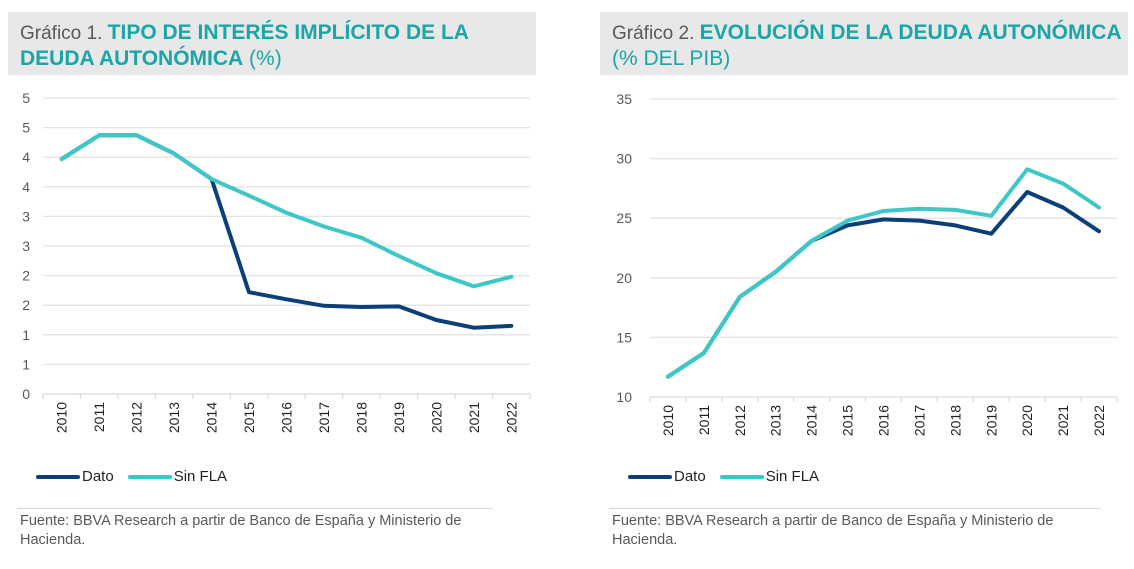 This screenshot has width=1134, height=569. Describe the element at coordinates (624, 99) in the screenshot. I see `y-tick-label: 35` at that location.